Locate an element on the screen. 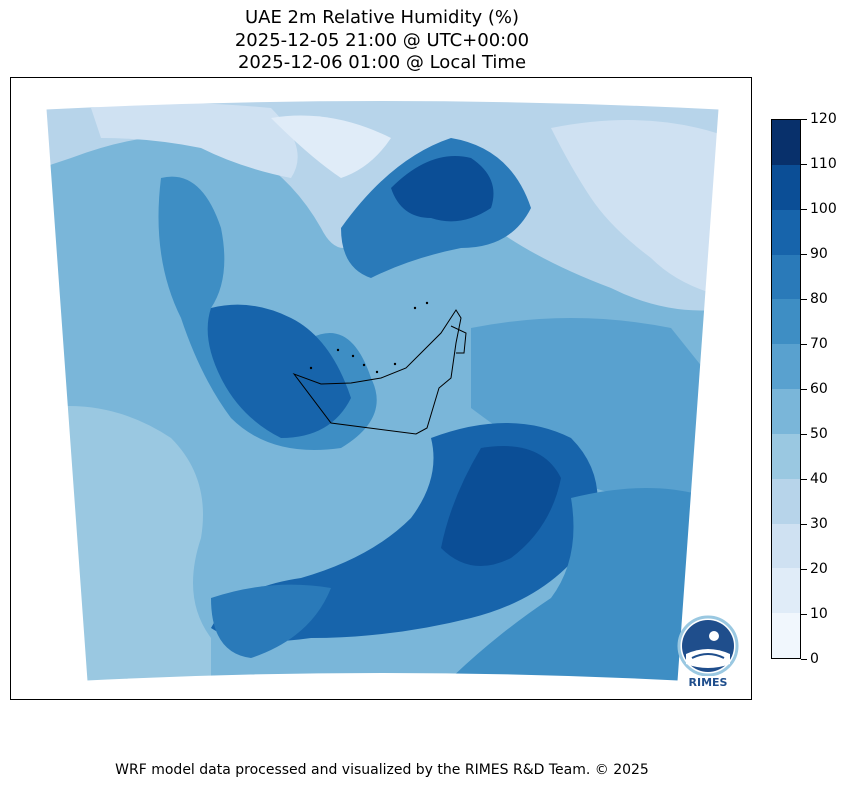 This screenshot has width=844, height=788. title-line-2: 2025-12-05 21:00 @ UTC+00:00 is located at coordinates (382, 40).